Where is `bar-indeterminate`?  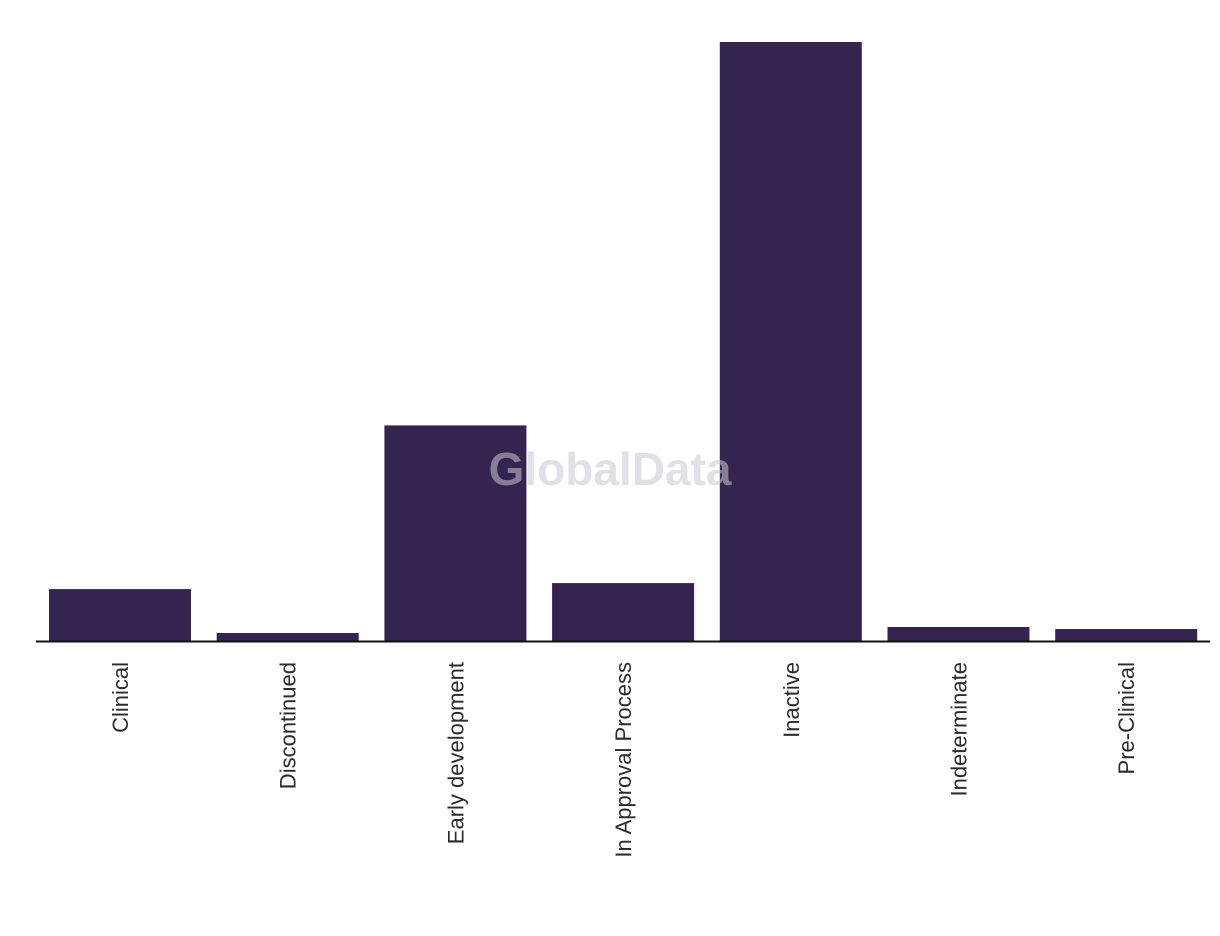
bar-indeterminate is located at coordinates (958, 634).